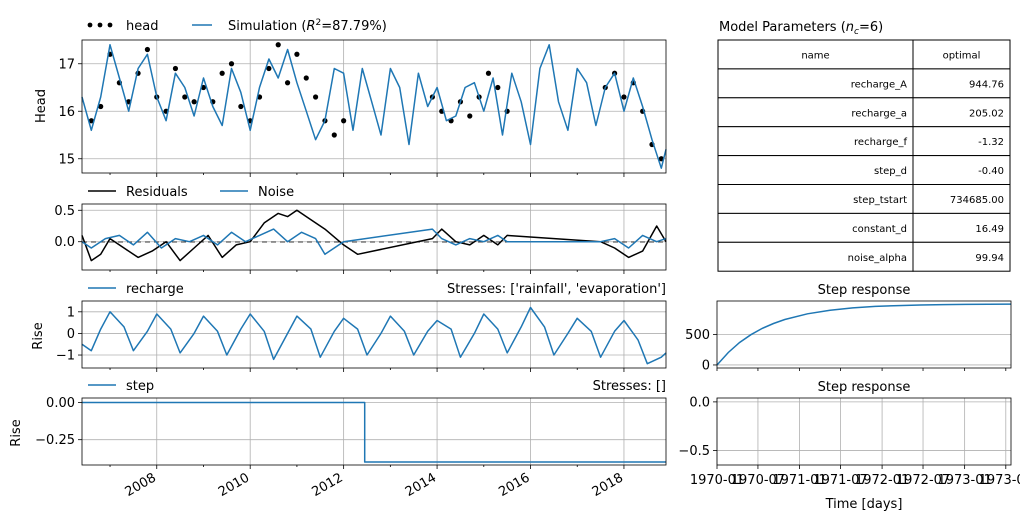 The image size is (1020, 519). Describe the element at coordinates (880, 200) in the screenshot. I see `table-param-name: step_tstart` at that location.